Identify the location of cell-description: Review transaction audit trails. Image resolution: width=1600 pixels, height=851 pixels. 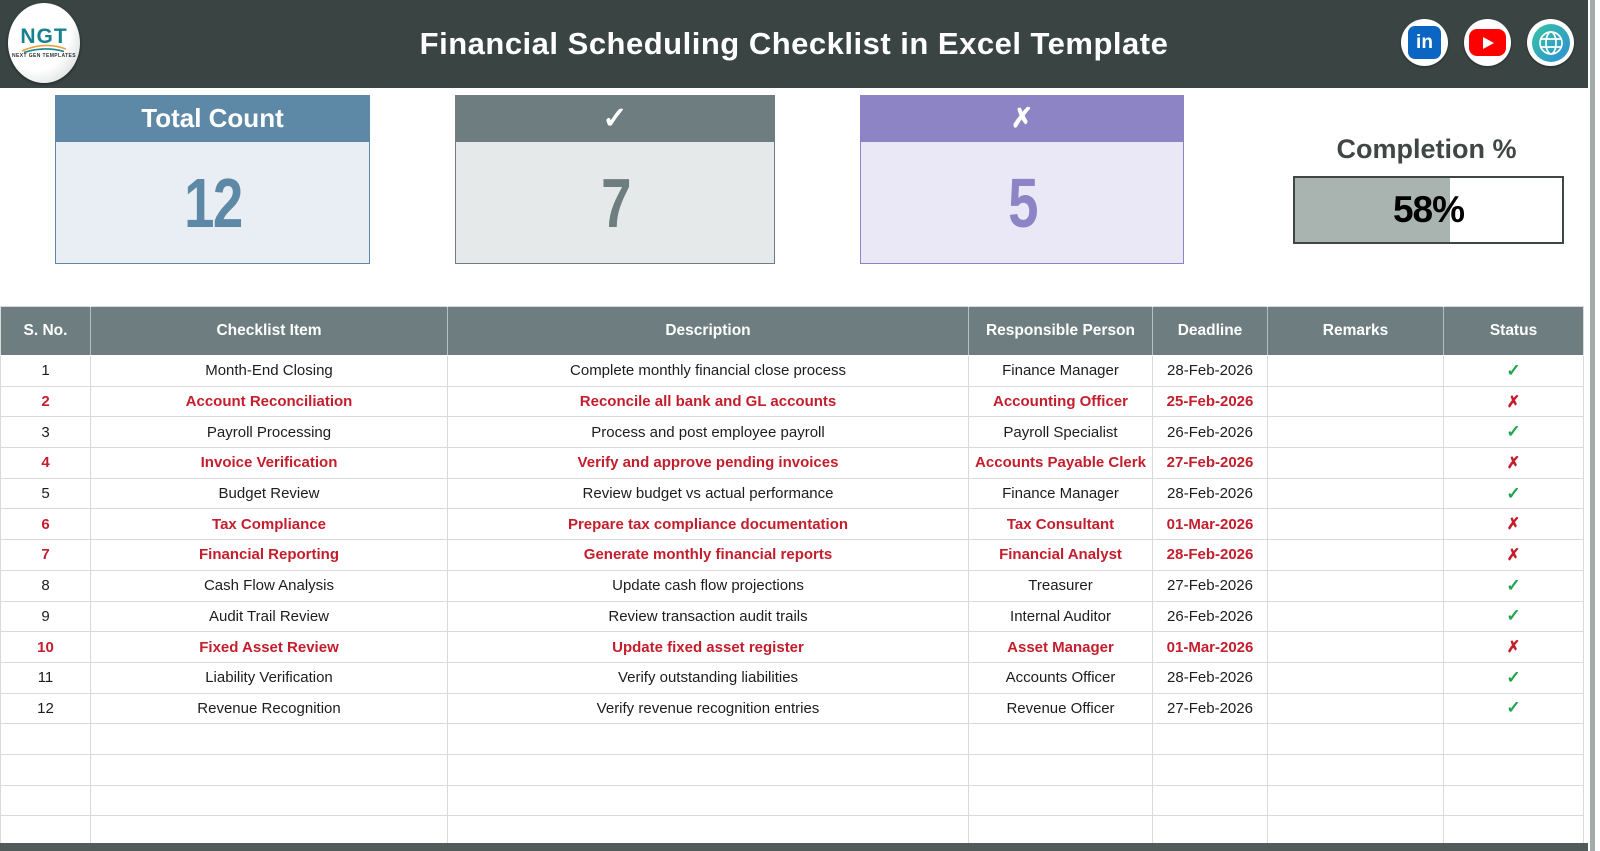
(708, 616).